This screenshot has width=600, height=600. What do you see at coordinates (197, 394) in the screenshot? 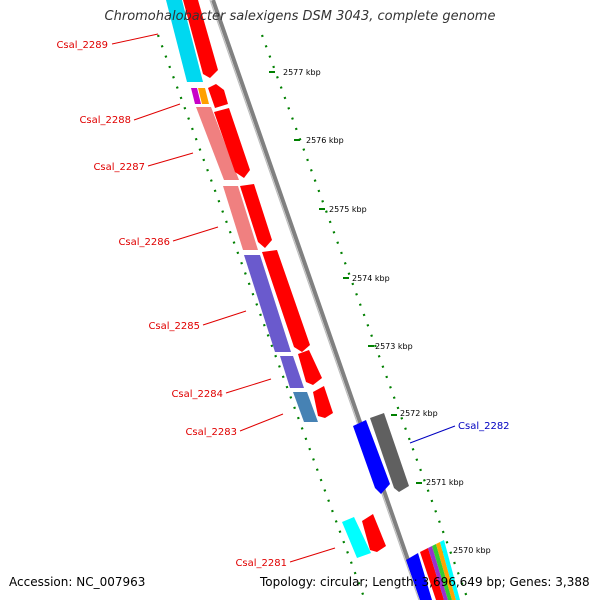
I see `gene-label: Csal_2284` at bounding box center [197, 394].